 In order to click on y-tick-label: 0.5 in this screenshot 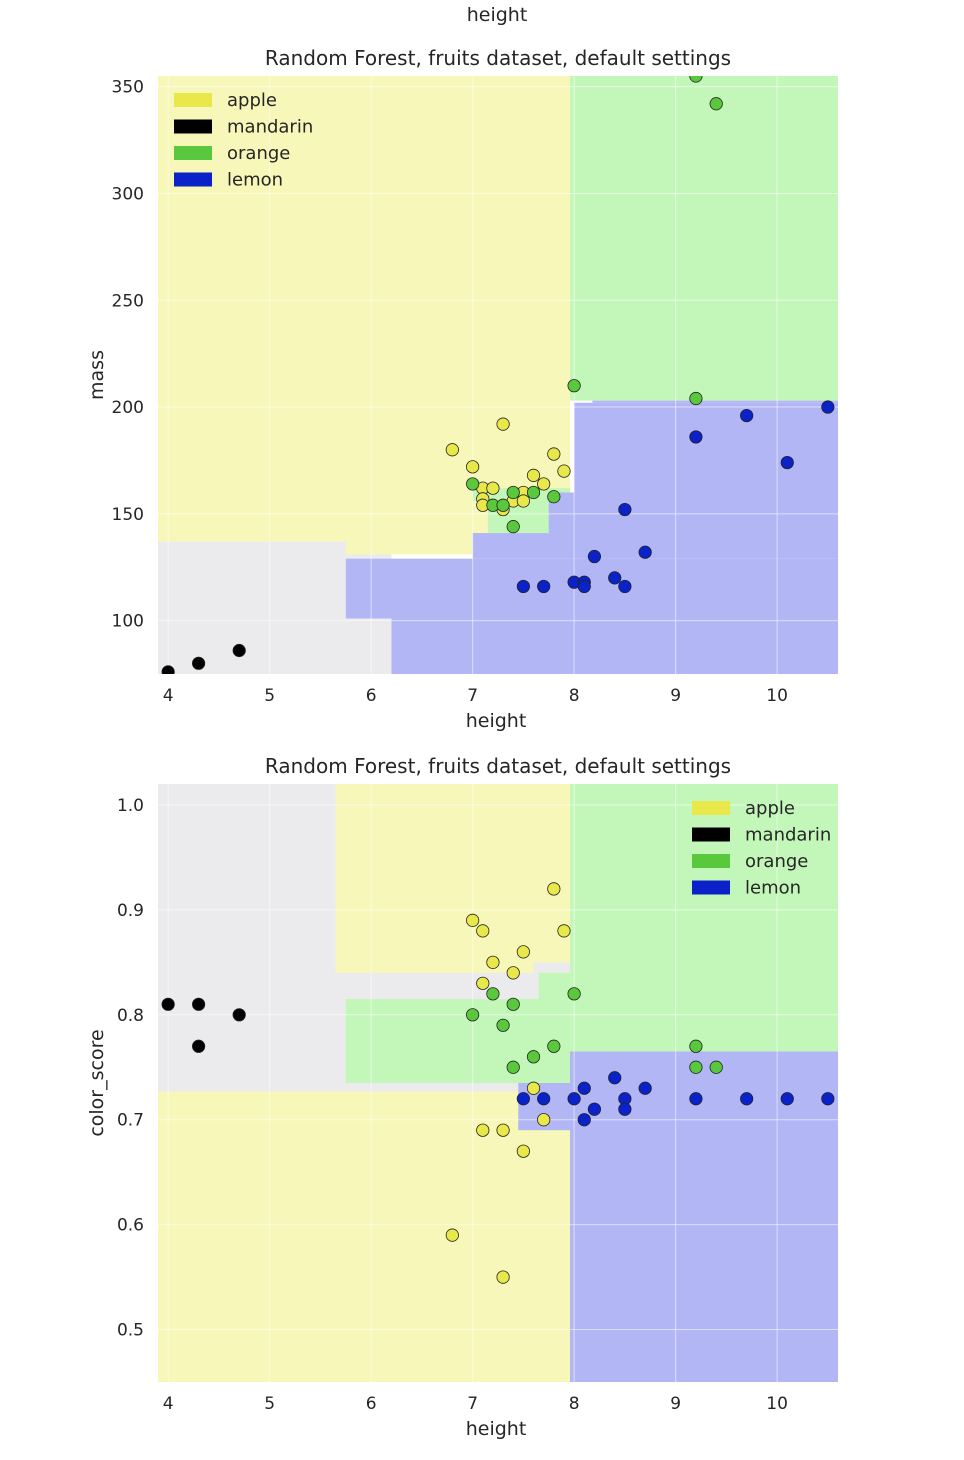, I will do `click(130, 1331)`.